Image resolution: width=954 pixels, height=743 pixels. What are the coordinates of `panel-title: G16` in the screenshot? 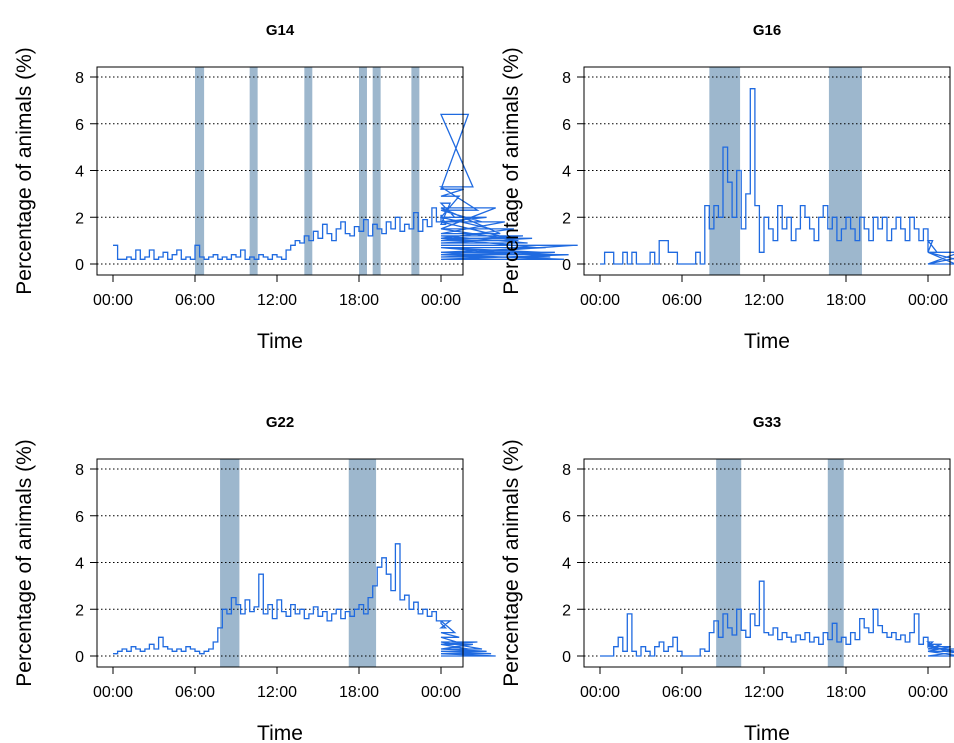 It's located at (767, 30).